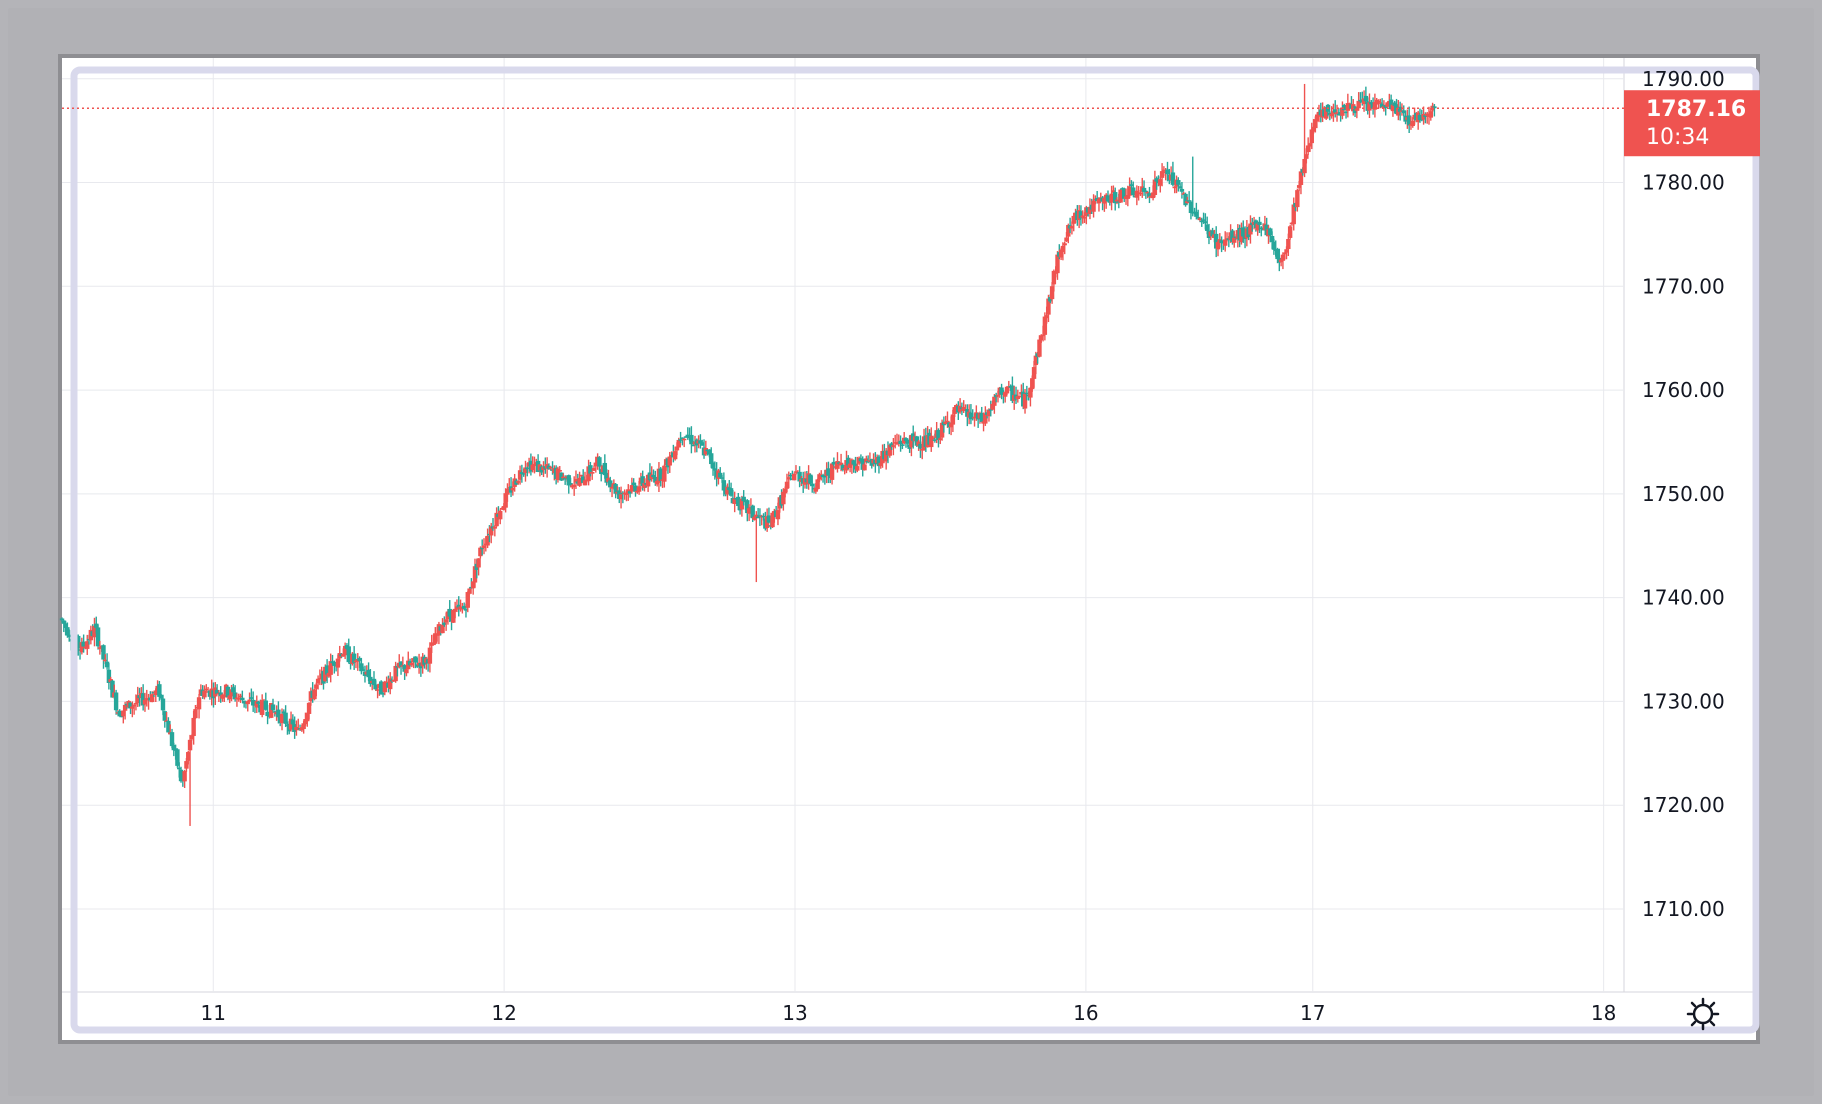 This screenshot has height=1104, width=1822. What do you see at coordinates (1703, 1014) in the screenshot?
I see `gear-icon` at bounding box center [1703, 1014].